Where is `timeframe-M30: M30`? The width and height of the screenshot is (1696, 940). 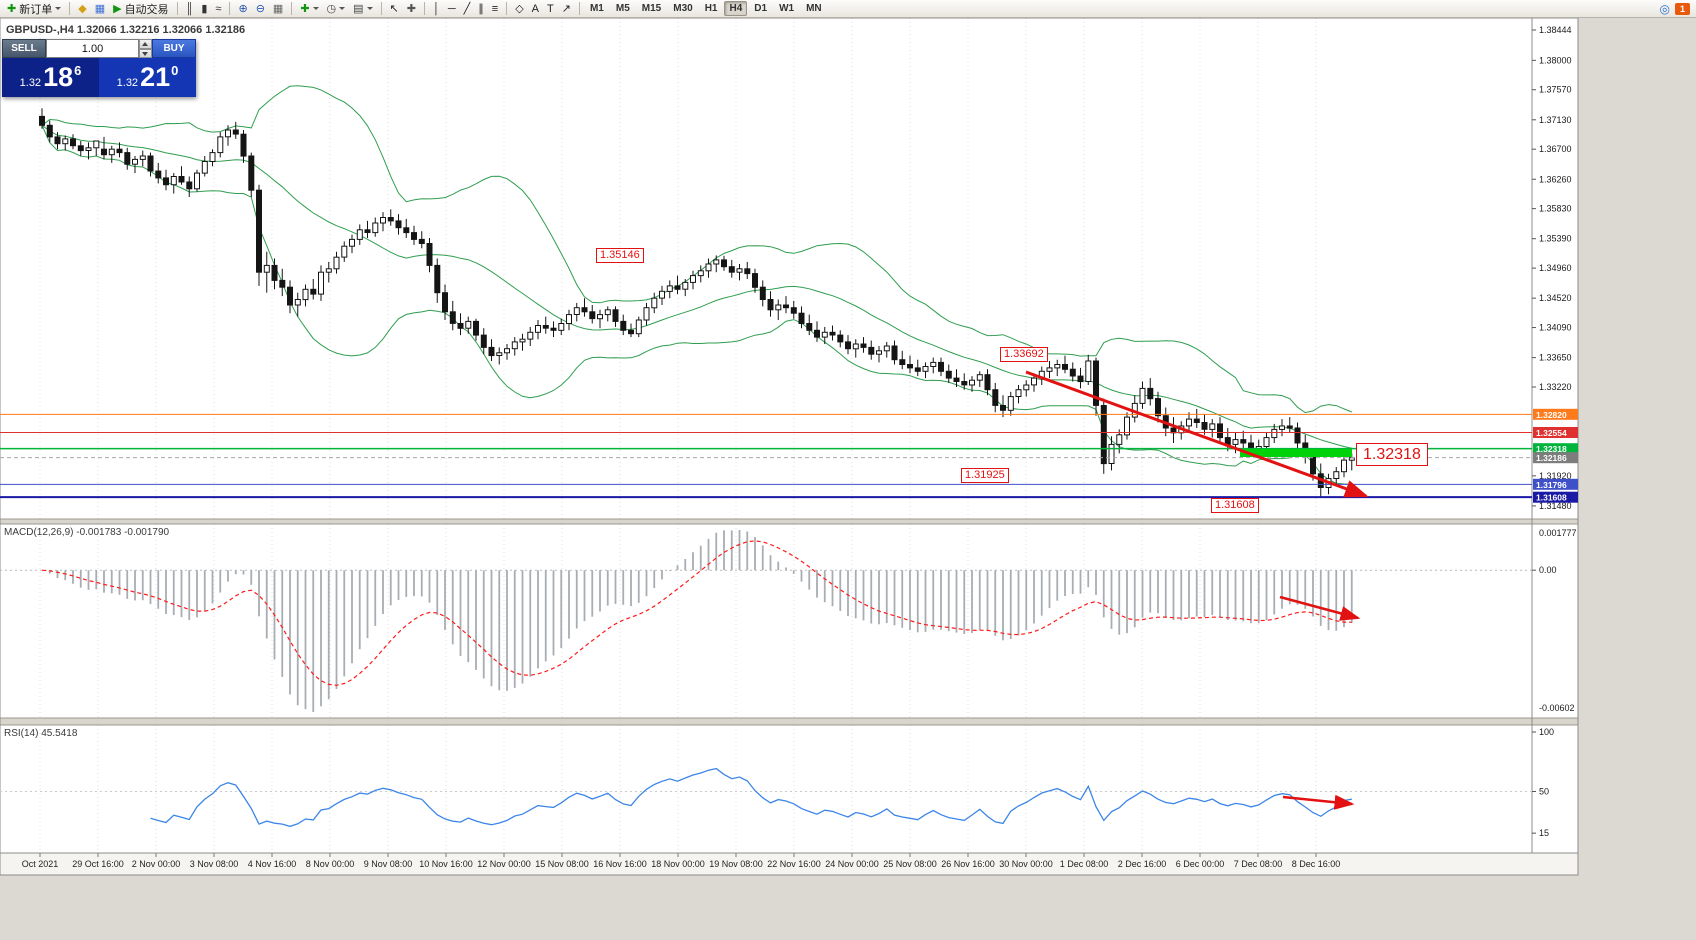
timeframe-M30: M30 is located at coordinates (683, 8).